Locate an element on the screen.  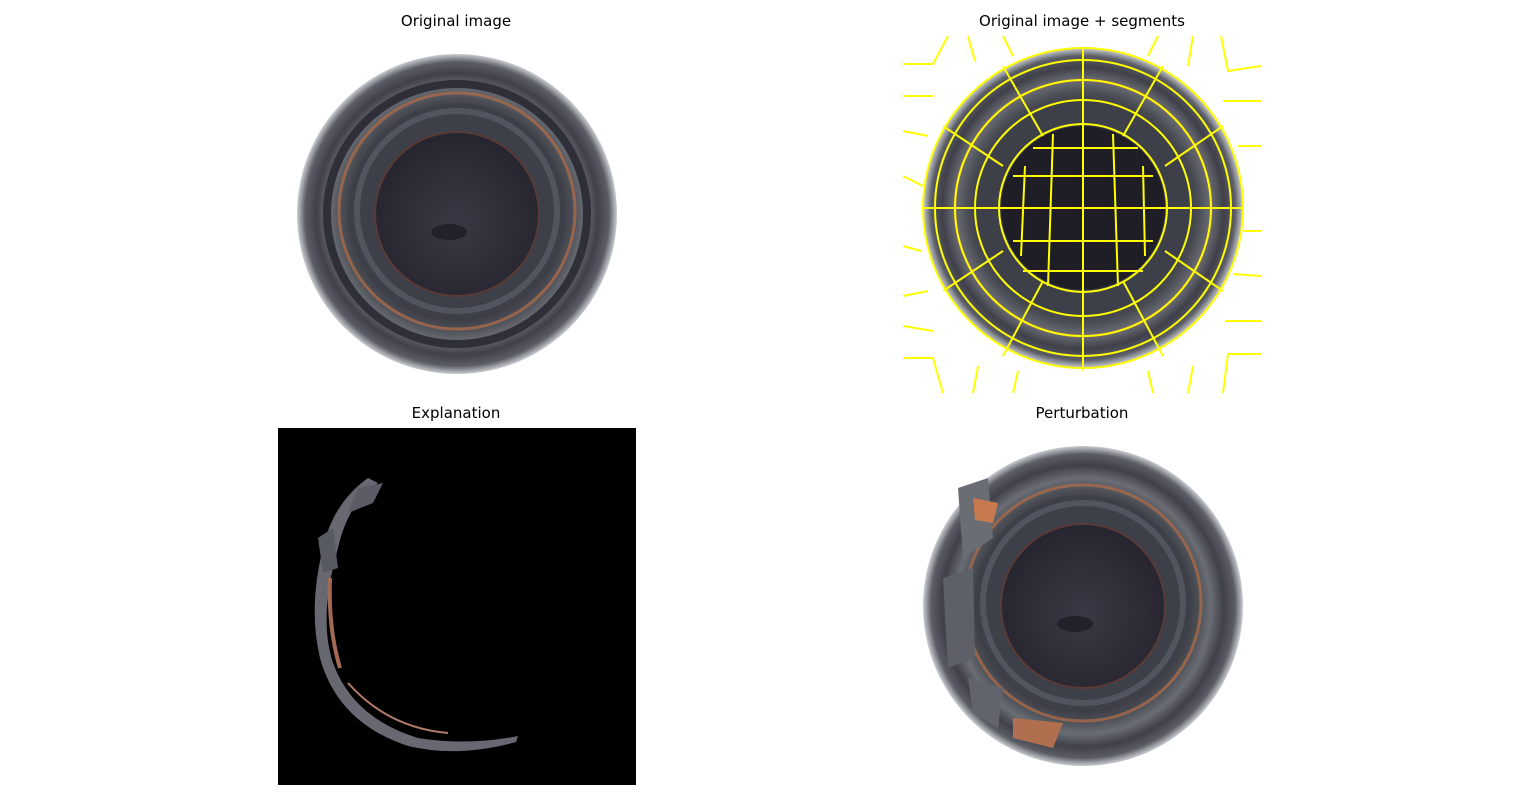
panel-title-segments: Original image + segments is located at coordinates (1082, 21).